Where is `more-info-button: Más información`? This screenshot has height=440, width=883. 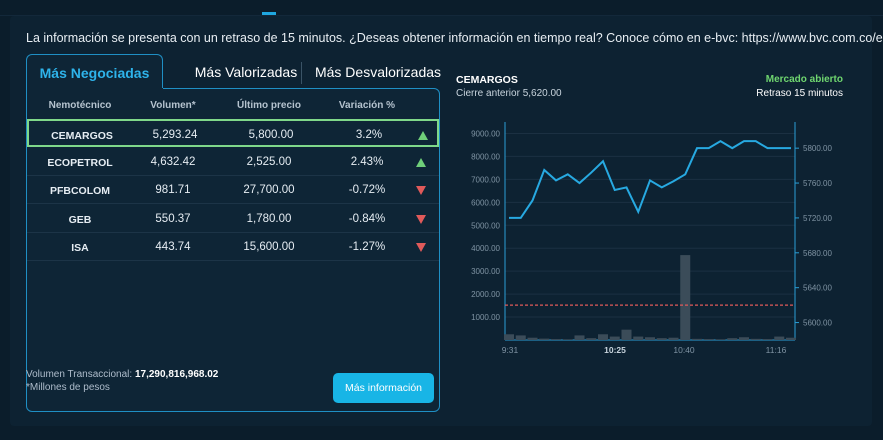 more-info-button: Más información is located at coordinates (383, 388).